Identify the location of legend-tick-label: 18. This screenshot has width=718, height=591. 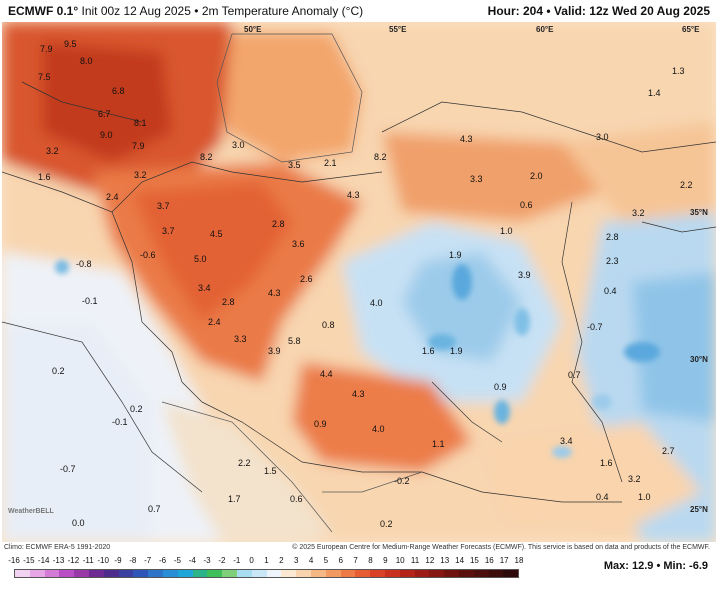
(519, 560).